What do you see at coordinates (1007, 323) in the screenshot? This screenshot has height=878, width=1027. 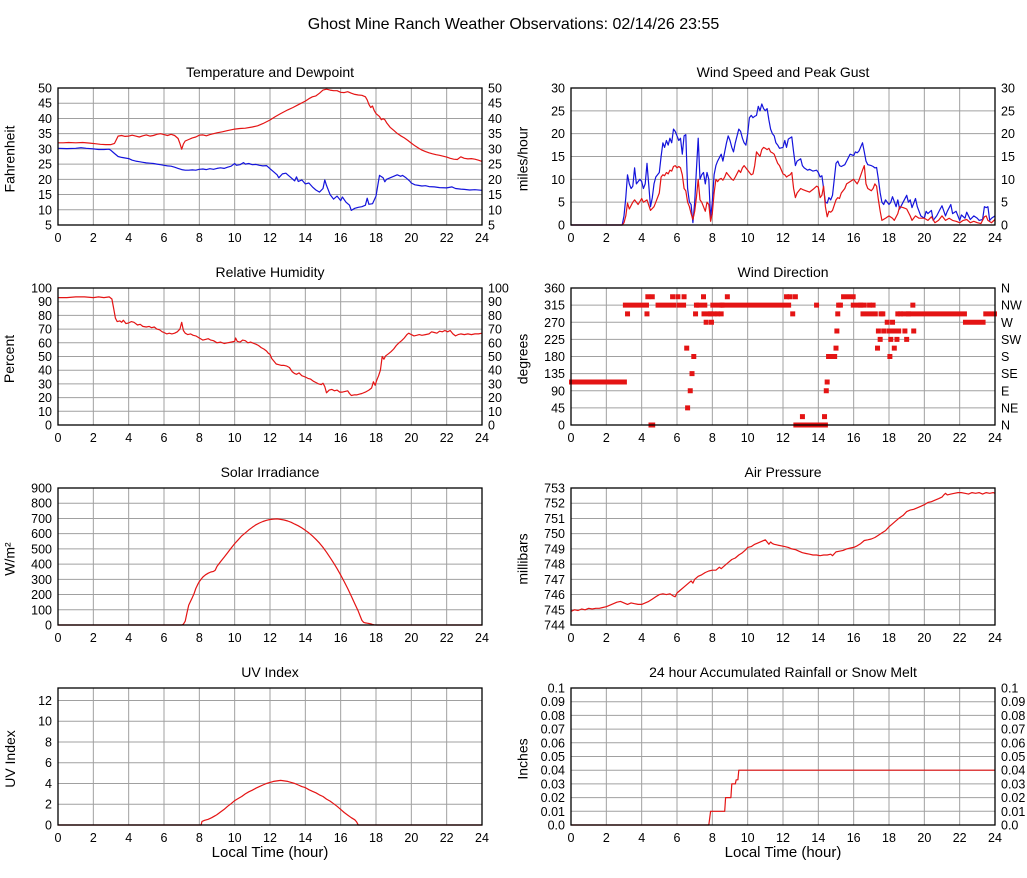 I see `svg-text: W` at bounding box center [1007, 323].